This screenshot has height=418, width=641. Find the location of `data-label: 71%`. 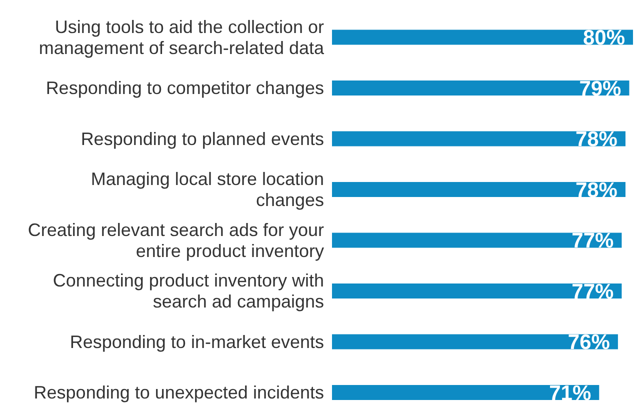

data-label: 71% is located at coordinates (570, 393).